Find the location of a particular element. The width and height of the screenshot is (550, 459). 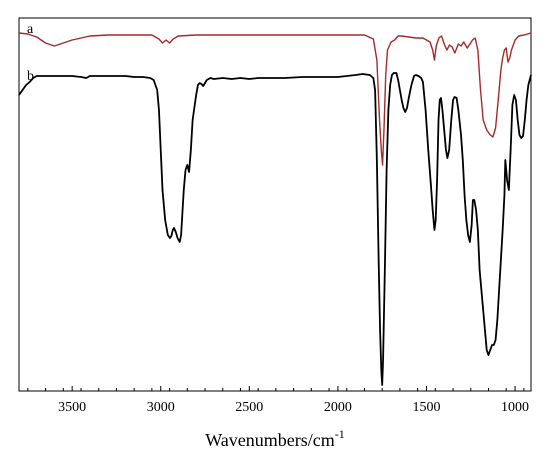

x-axis-title-superscript: -1 is located at coordinates (340, 434).